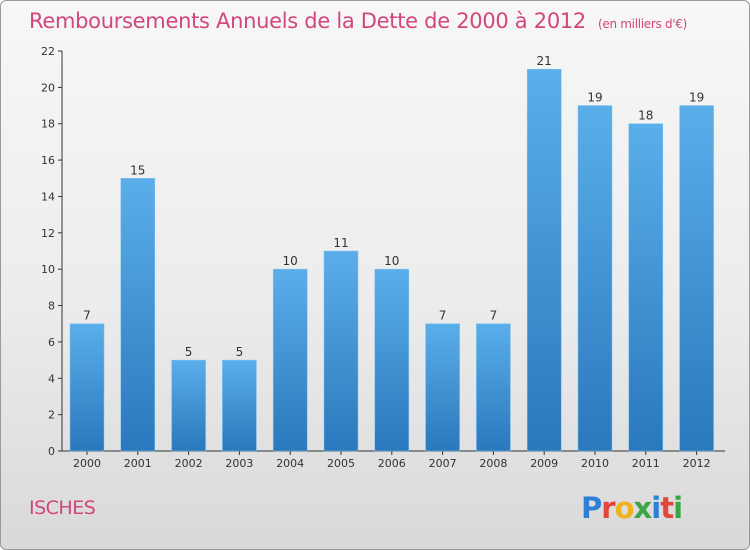 The width and height of the screenshot is (750, 550). What do you see at coordinates (48, 160) in the screenshot?
I see `y-tick-label: 16` at bounding box center [48, 160].